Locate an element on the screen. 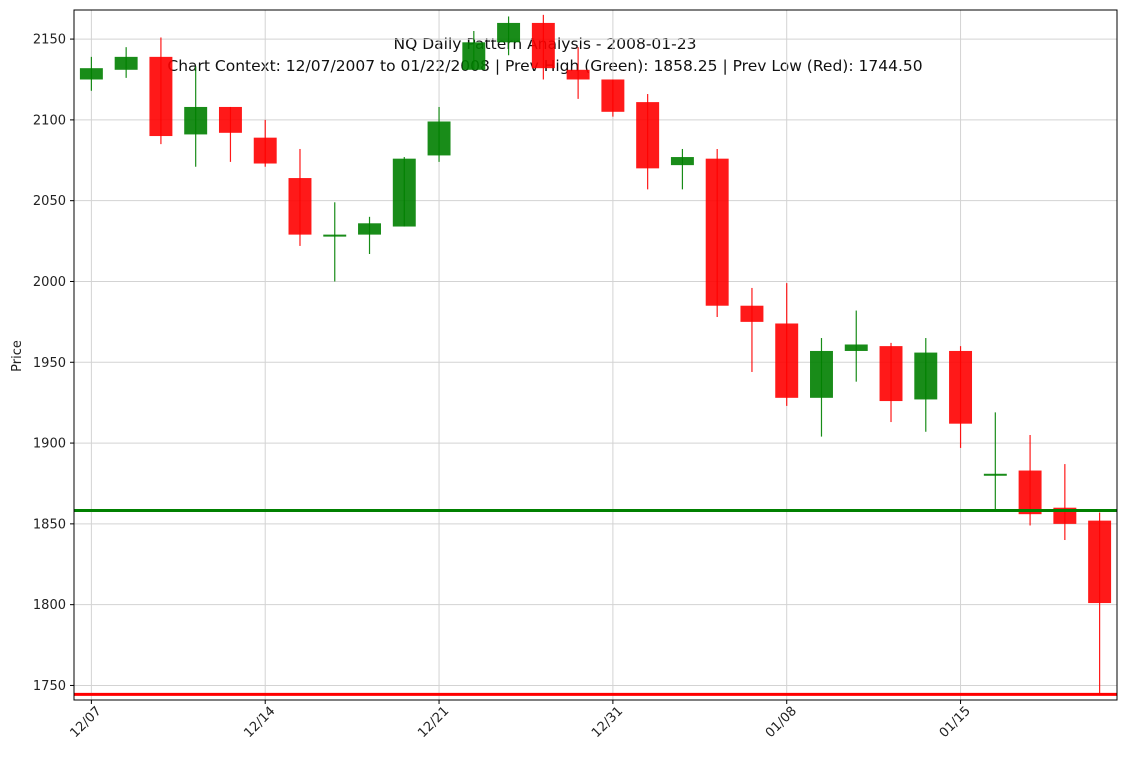 The image size is (1126, 758). y-tick-label: 2000 is located at coordinates (49, 282).